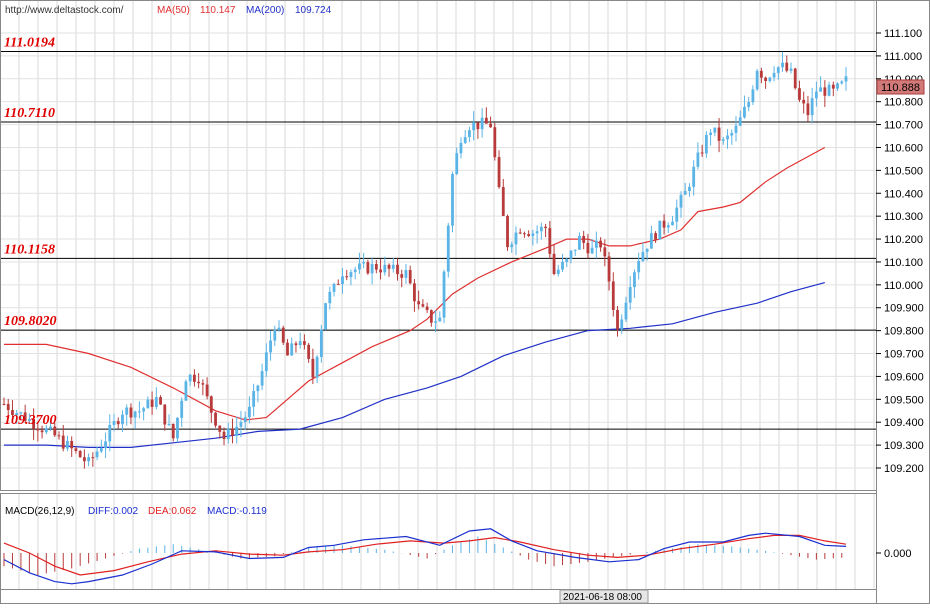 The height and width of the screenshot is (609, 930). What do you see at coordinates (604, 596) in the screenshot?
I see `time-cursor-box` at bounding box center [604, 596].